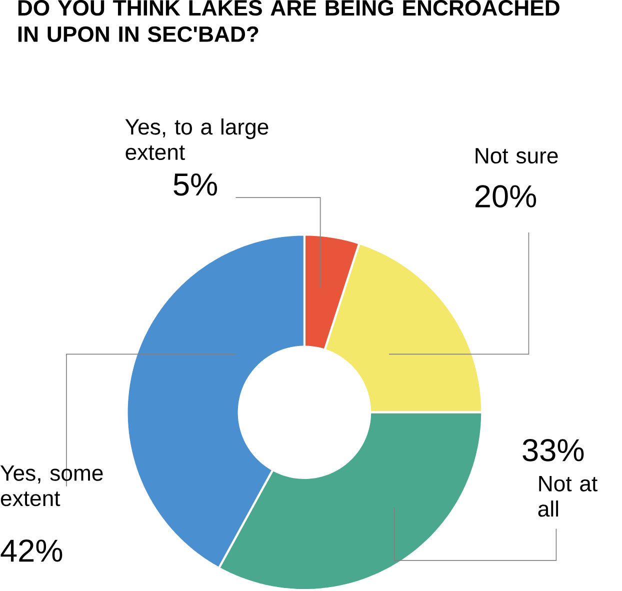  Describe the element at coordinates (196, 139) in the screenshot. I see `slice-label: Yes, to a large extent` at that location.